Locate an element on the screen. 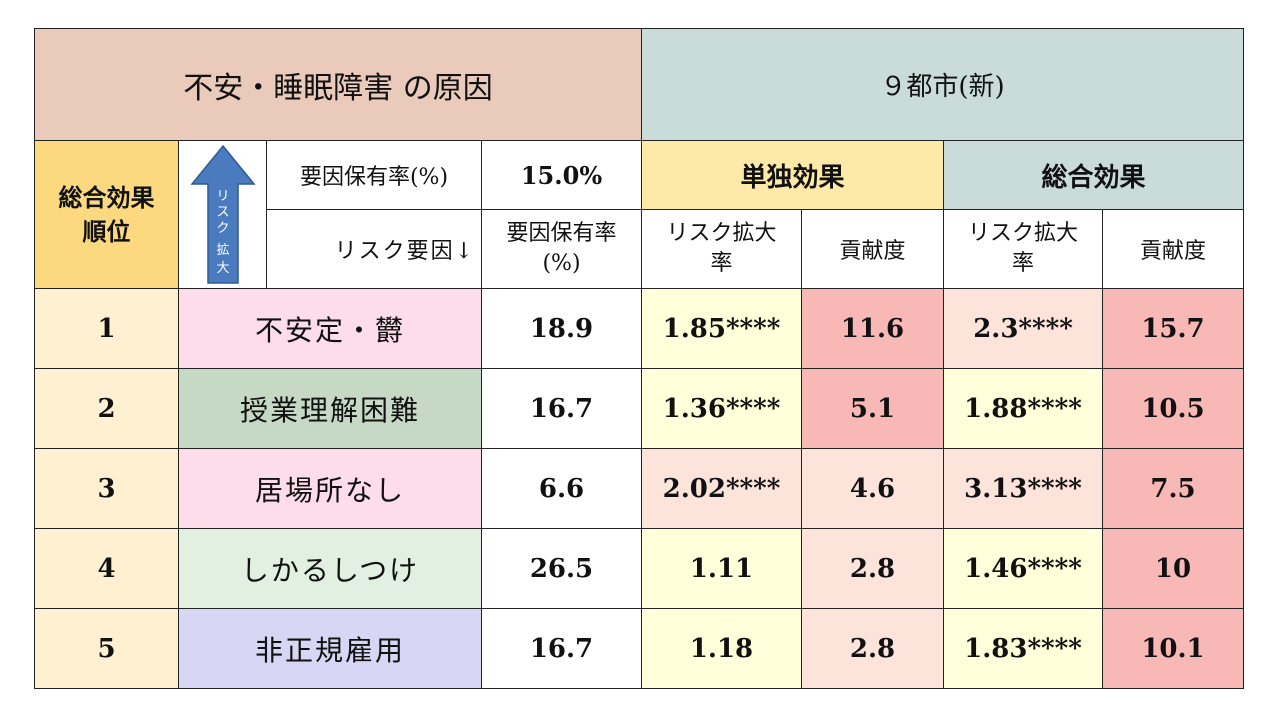  table-title: 不安・睡眠障害 の原因 is located at coordinates (338, 84).